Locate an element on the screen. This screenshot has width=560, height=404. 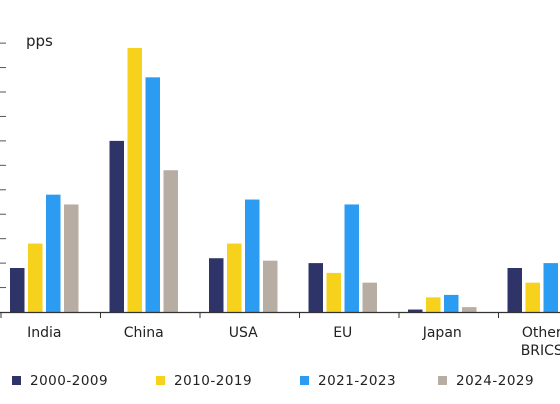
bar-japan-2024-2029 is located at coordinates (469, 309).